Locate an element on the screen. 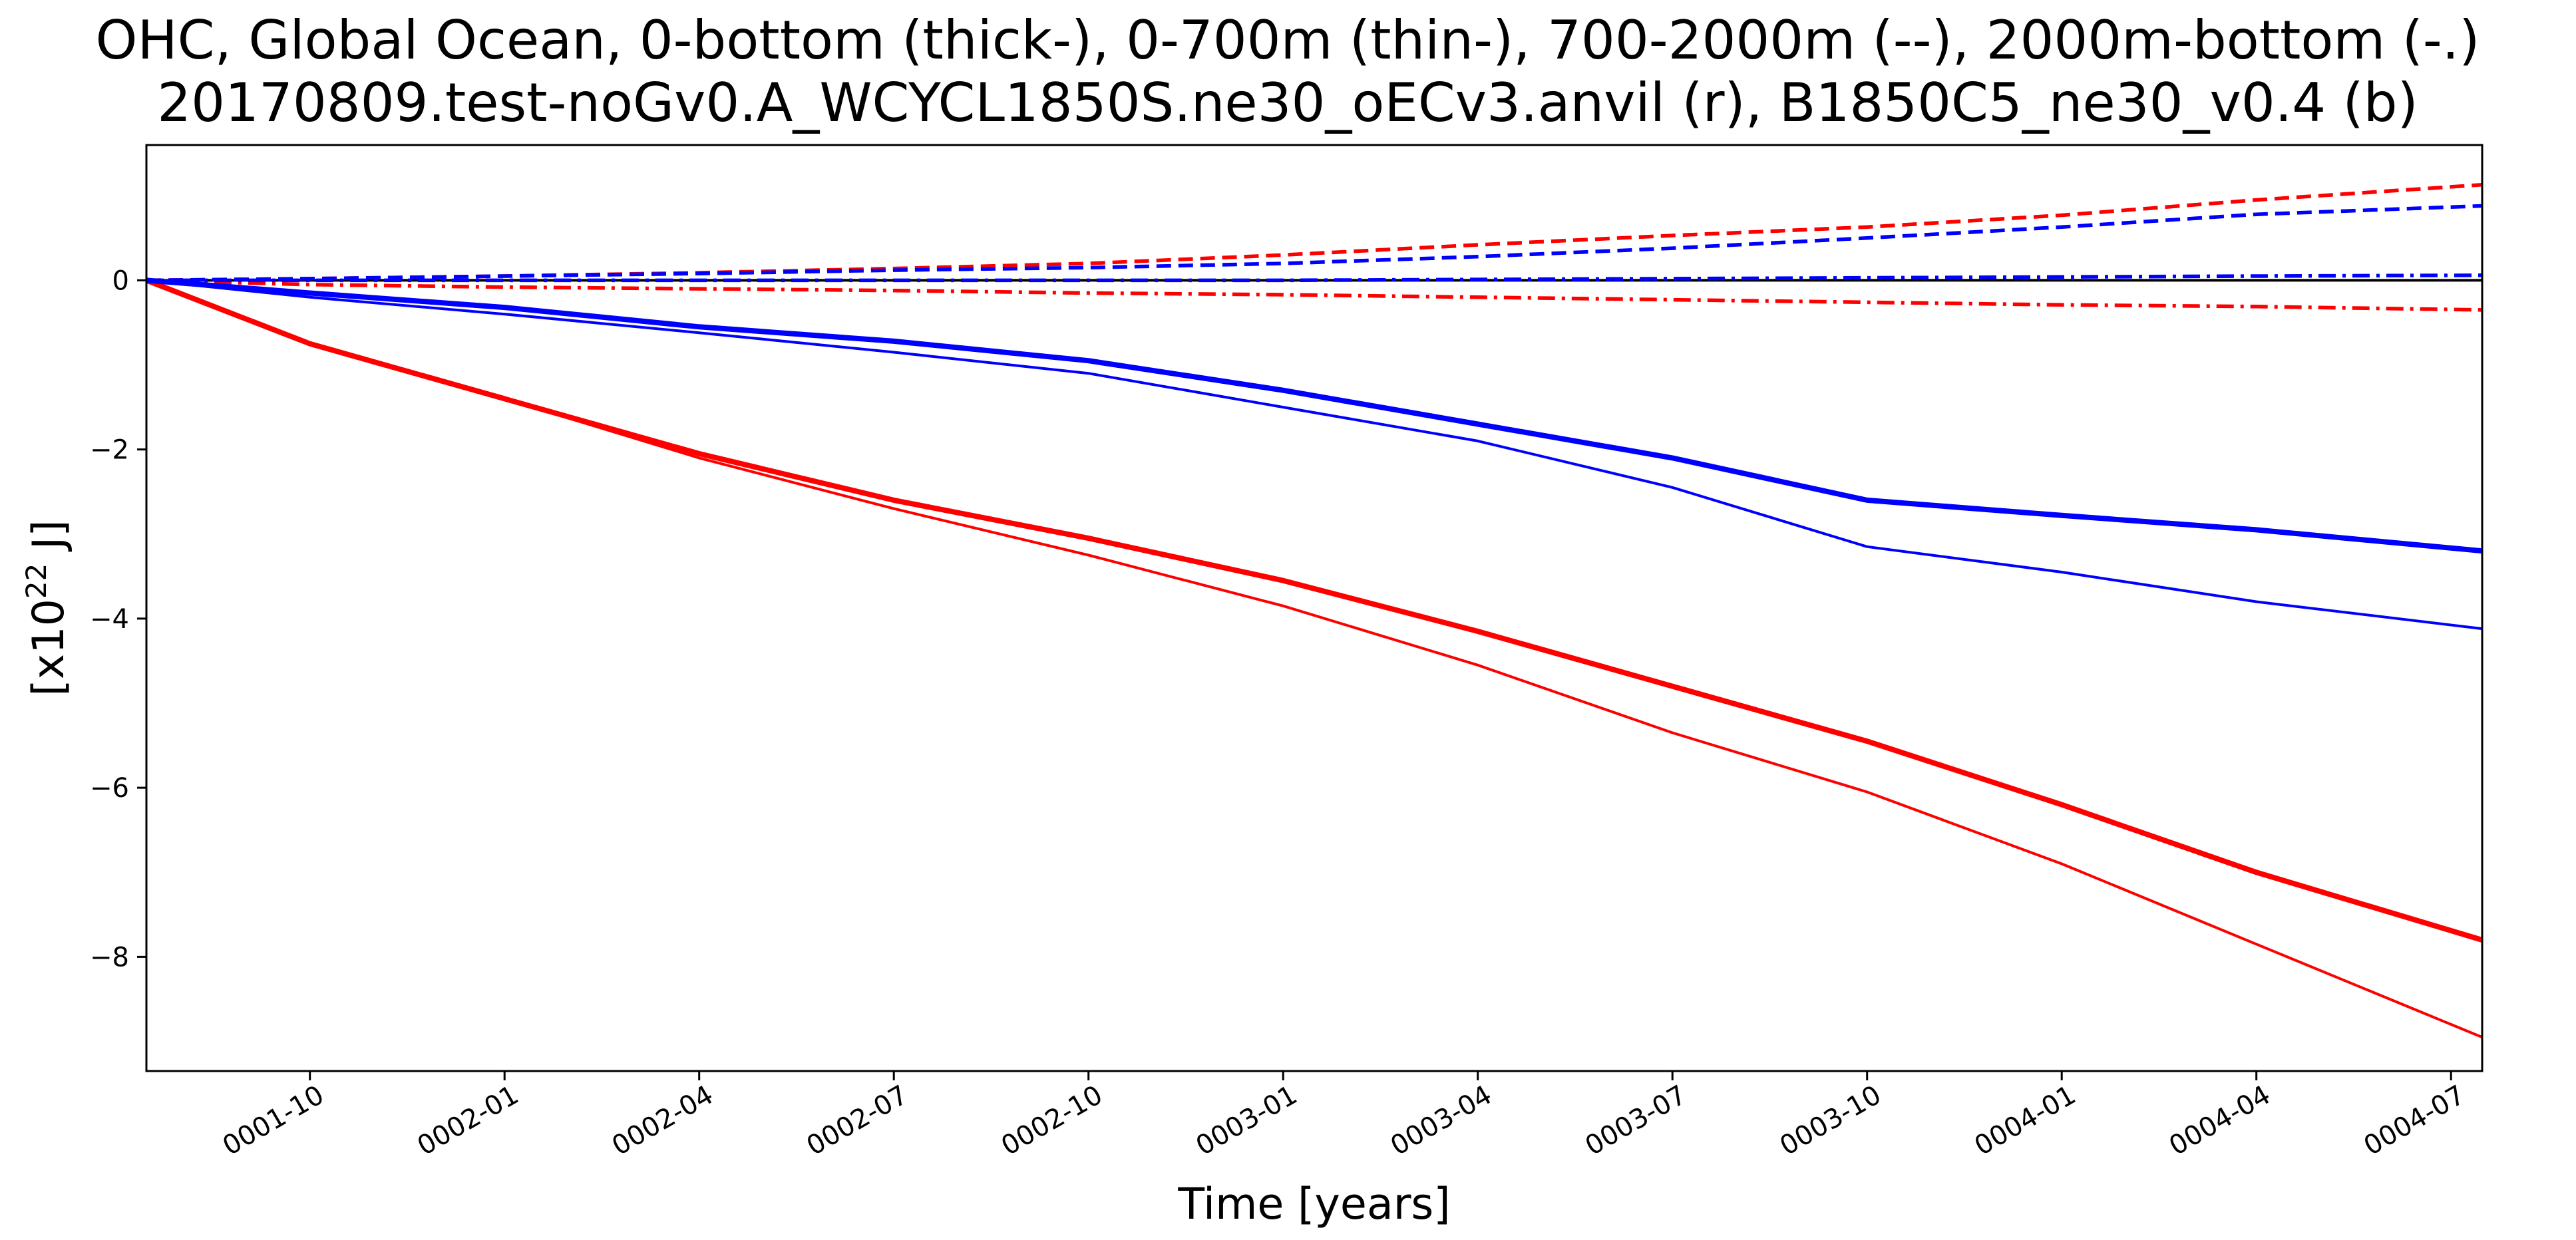 Image resolution: width=2576 pixels, height=1240 pixels. y-axis: 0 −2 −4 −6 −8 is located at coordinates (118, 619).